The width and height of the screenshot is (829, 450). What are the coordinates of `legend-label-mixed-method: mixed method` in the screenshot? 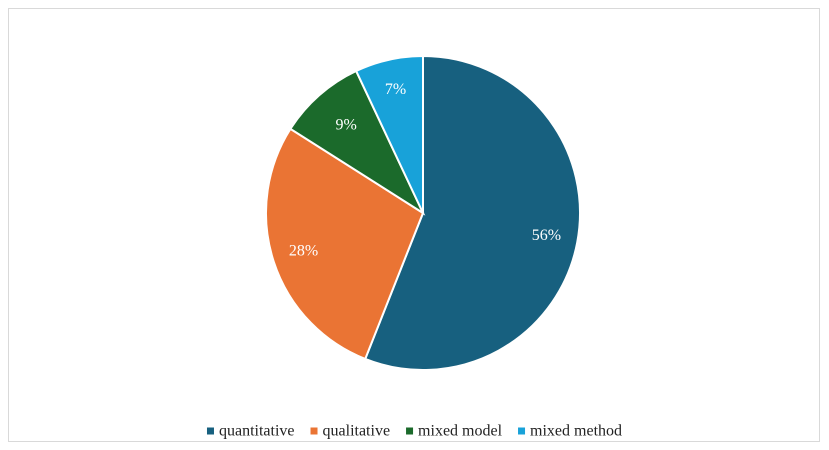 It's located at (576, 431).